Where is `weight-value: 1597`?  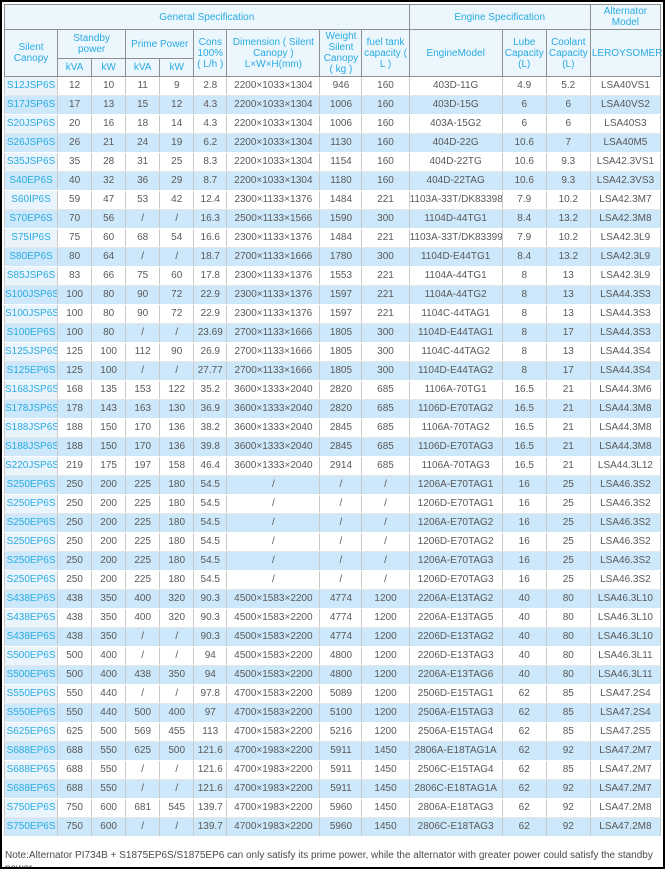
weight-value: 1597 is located at coordinates (341, 314).